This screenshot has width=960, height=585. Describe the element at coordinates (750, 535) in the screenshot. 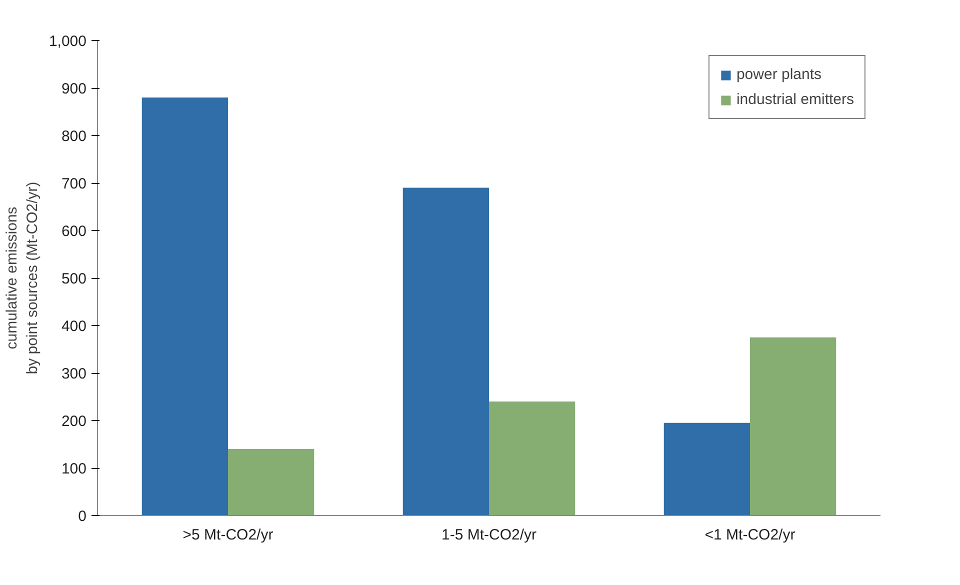

I see `x-tick-label: <1 Mt-CO2/yr` at that location.